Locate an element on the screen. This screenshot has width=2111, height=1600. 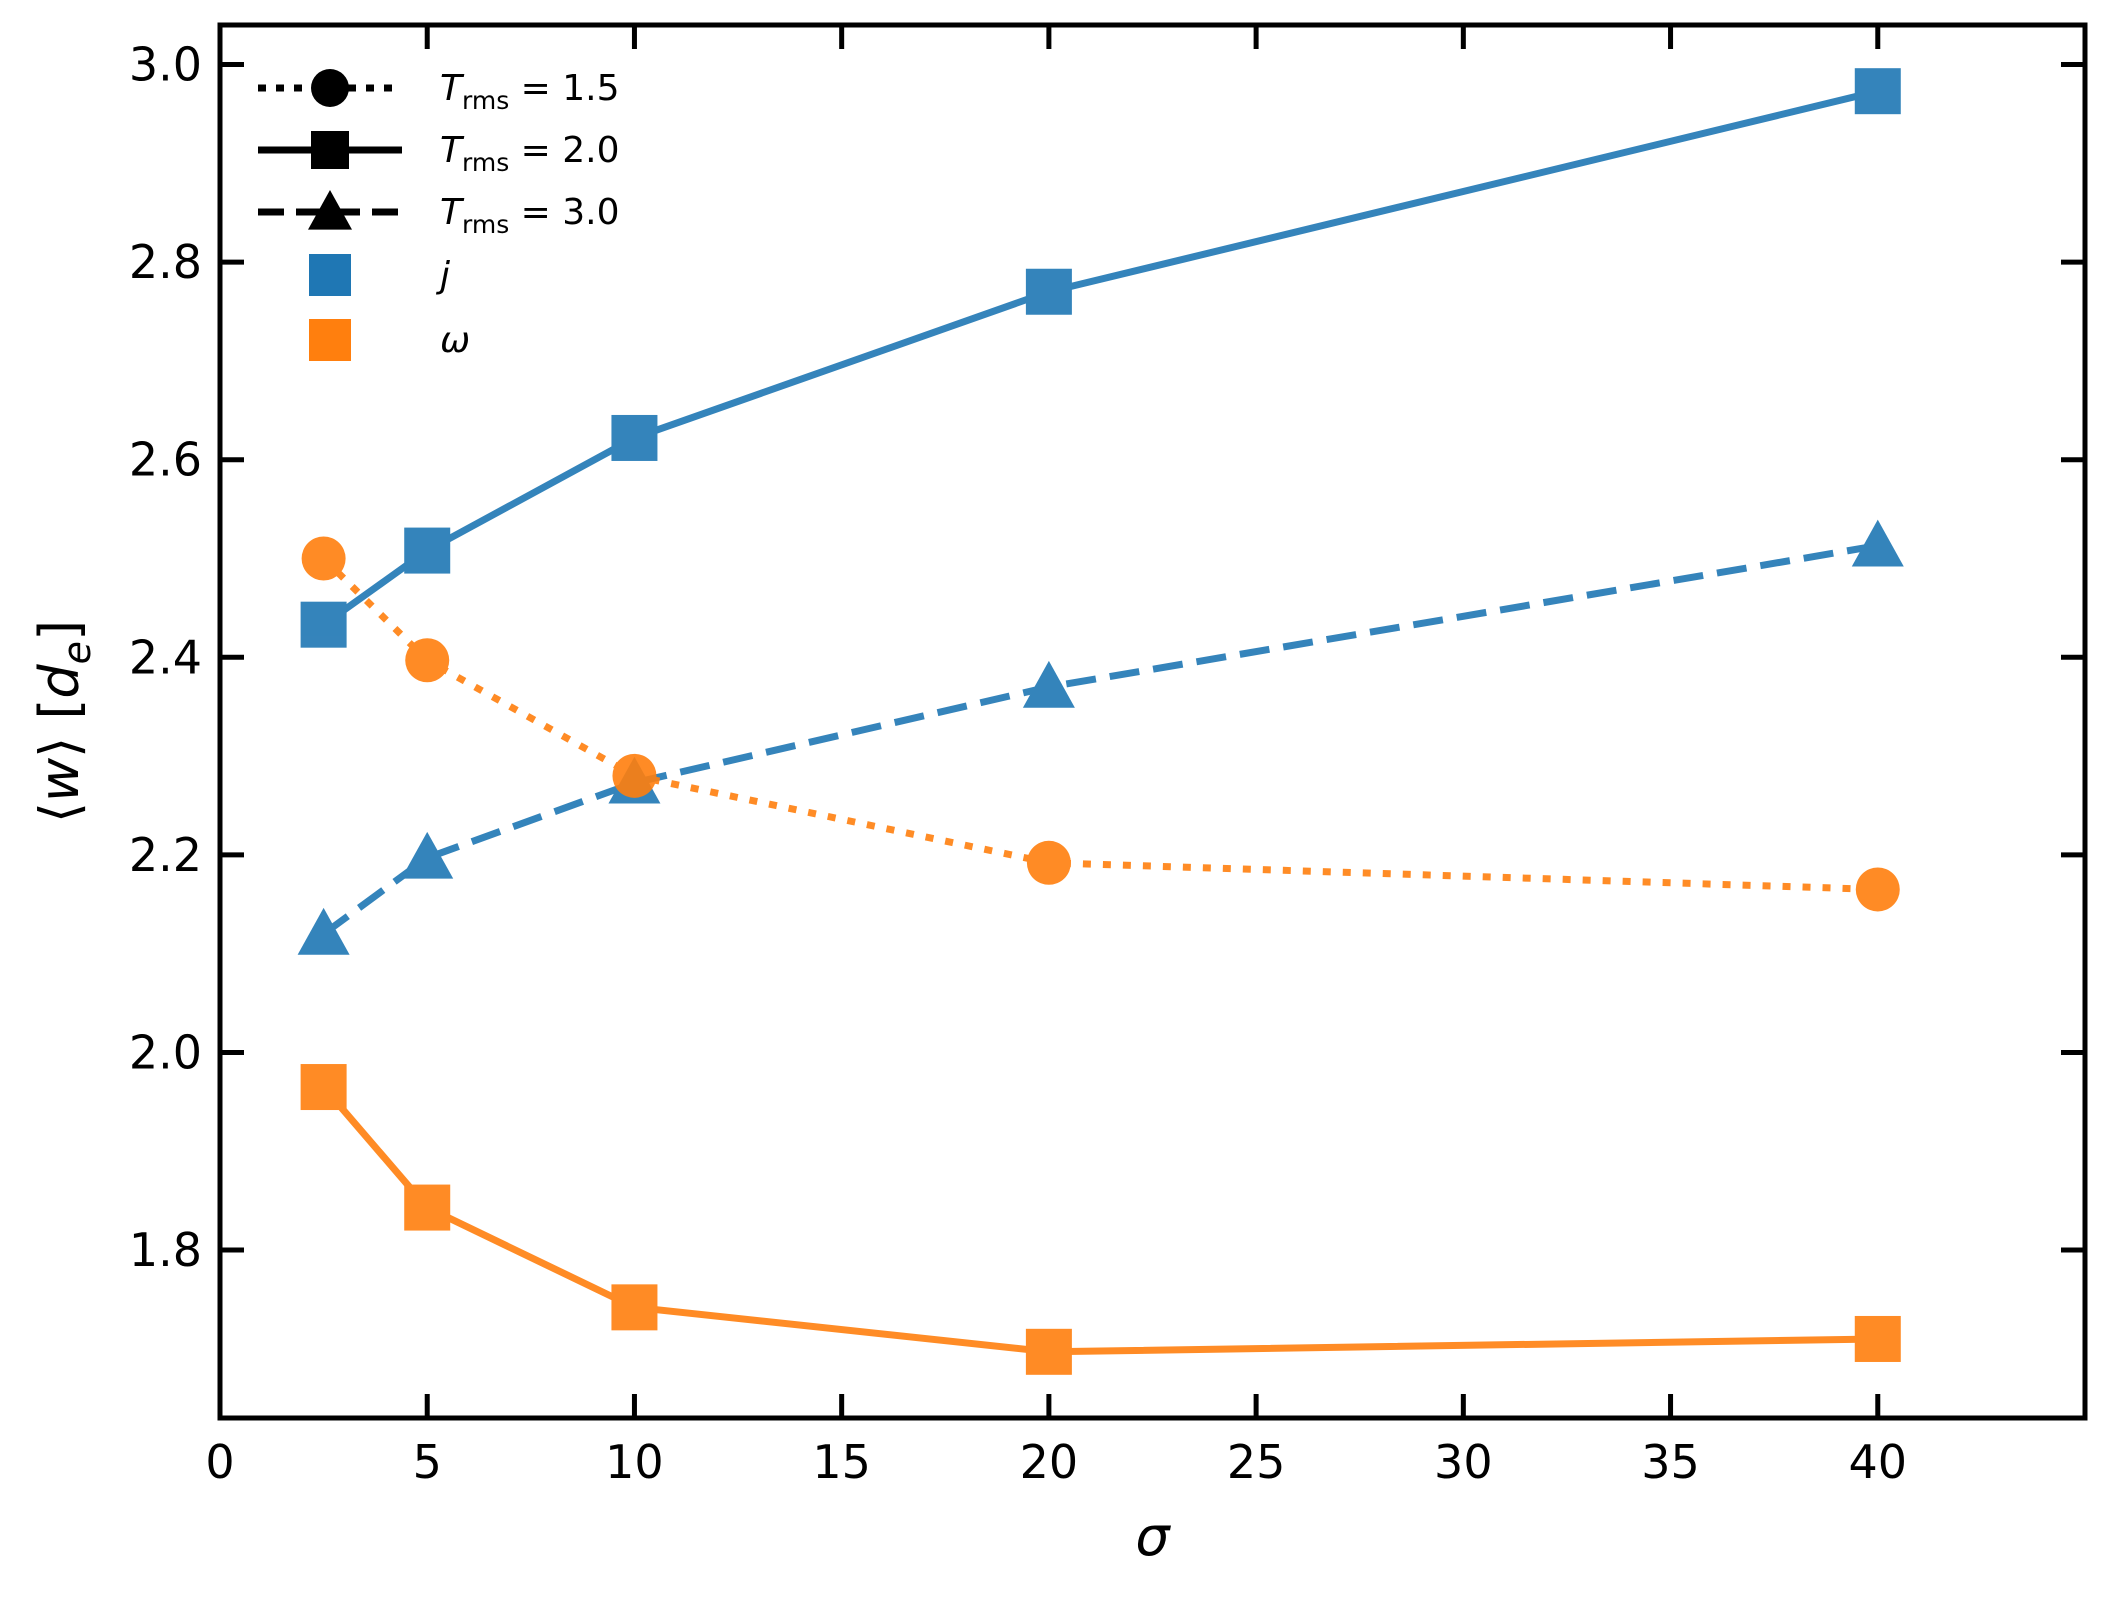
legend-item-1: Trms = 2.0 is located at coordinates (439, 153).